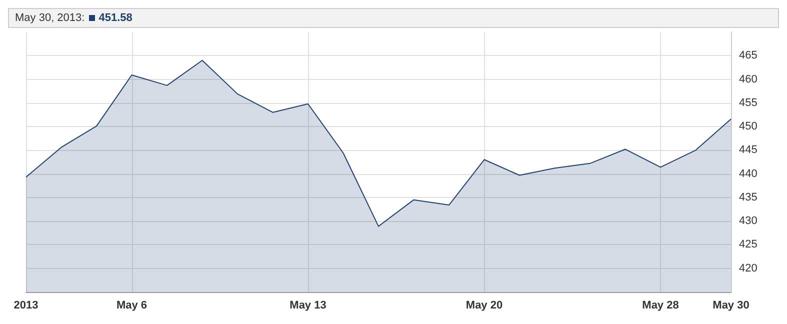 The width and height of the screenshot is (787, 324). What do you see at coordinates (132, 306) in the screenshot?
I see `x-tick-label: May 6` at bounding box center [132, 306].